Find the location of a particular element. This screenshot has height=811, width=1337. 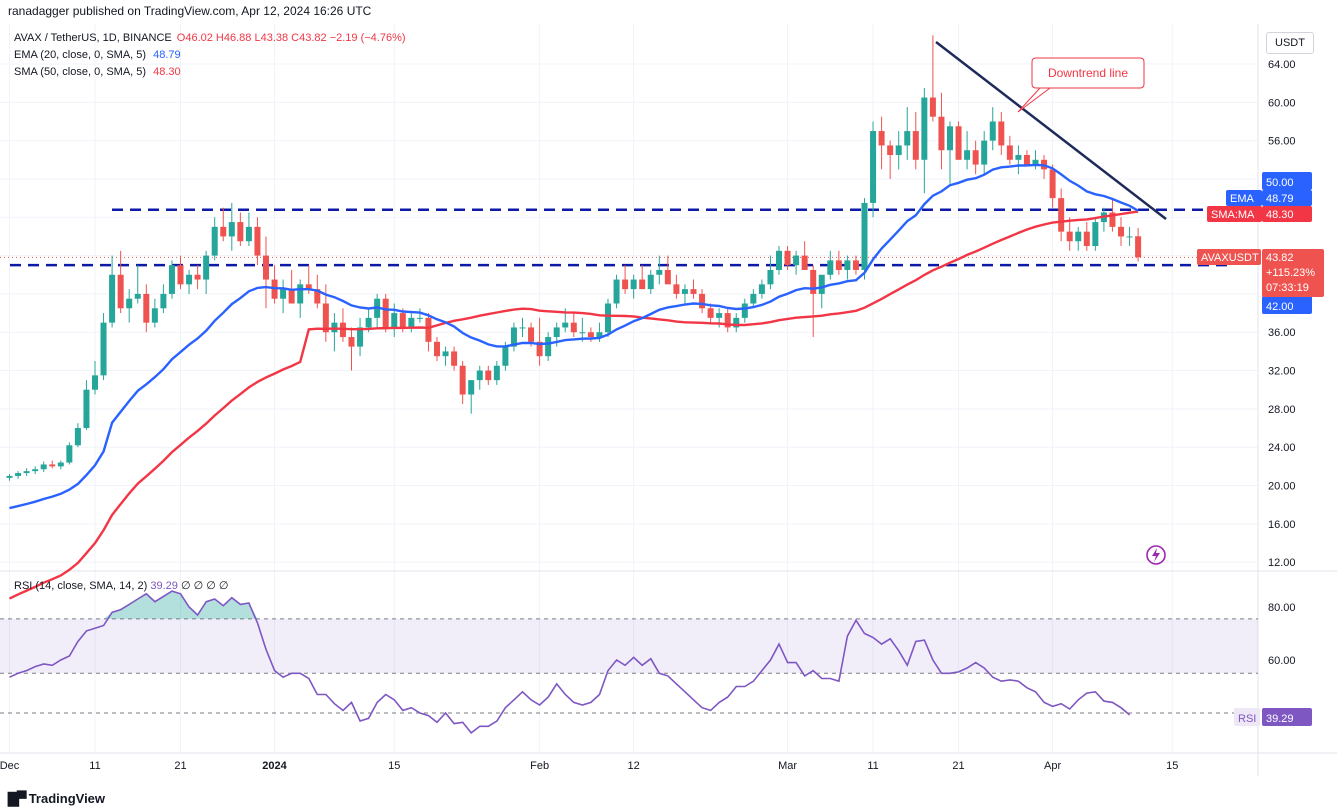

alert-lightning-icon is located at coordinates (1156, 555).